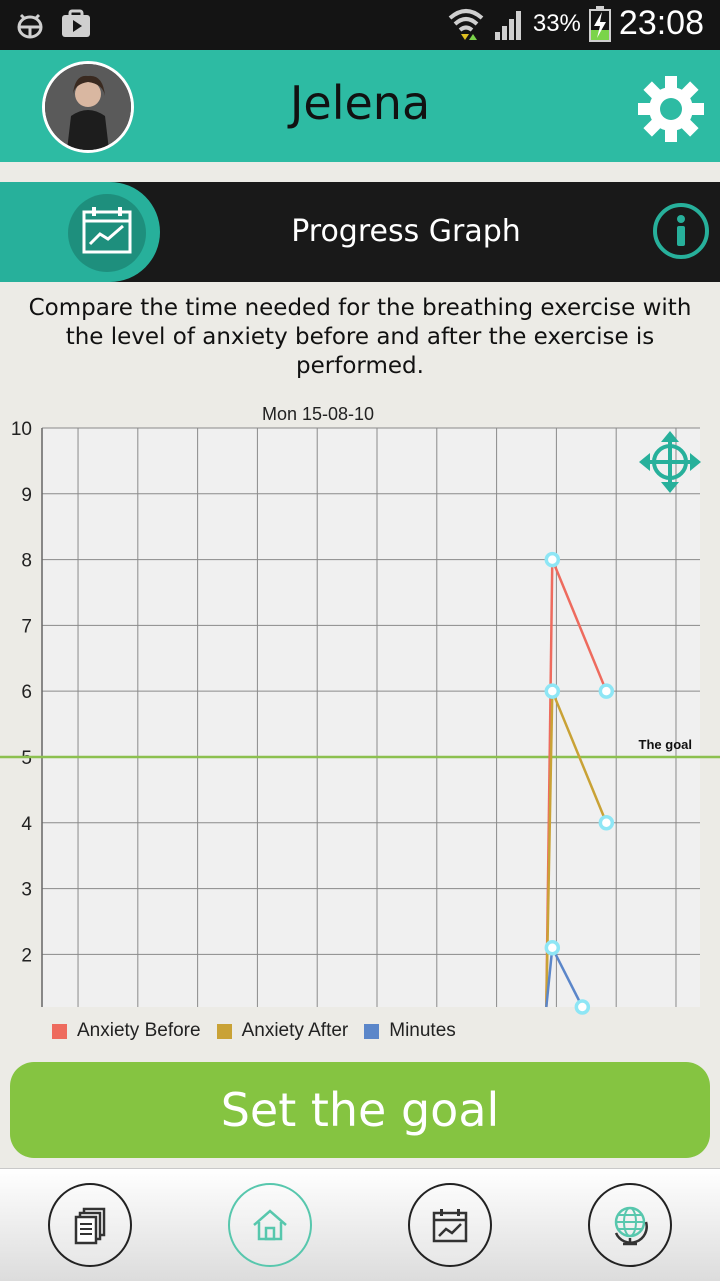  Describe the element at coordinates (21, 429) in the screenshot. I see `y-tick-label: 10` at that location.